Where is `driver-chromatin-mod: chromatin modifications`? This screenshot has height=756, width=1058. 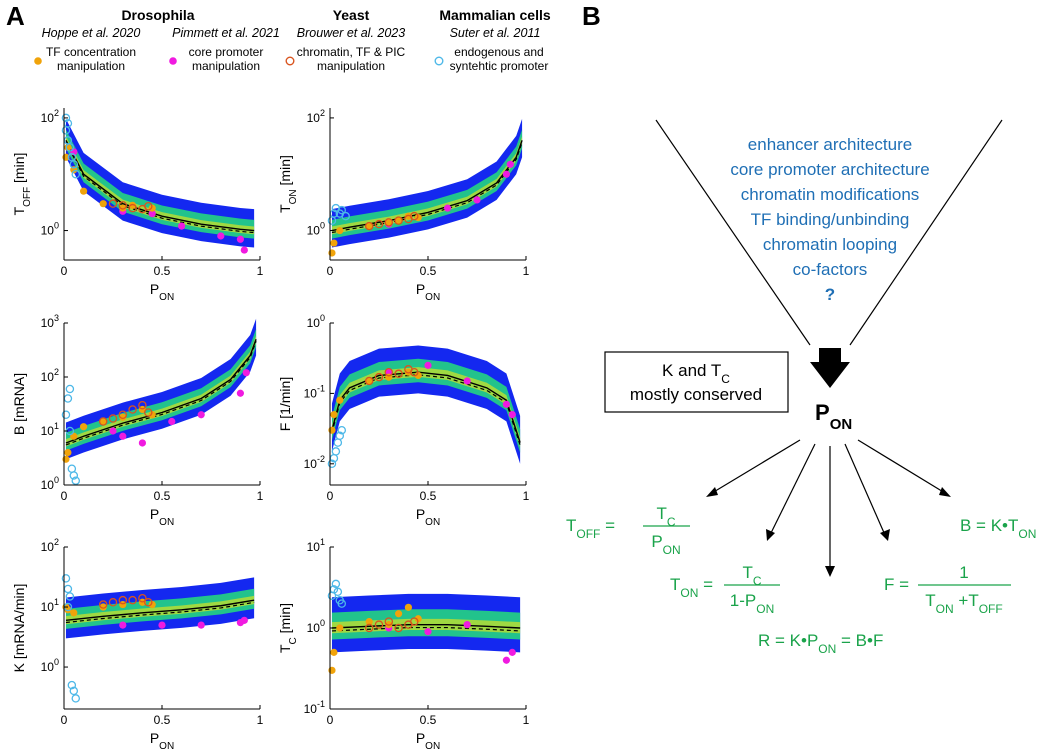
driver-chromatin-mod: chromatin modifications is located at coordinates (830, 194).